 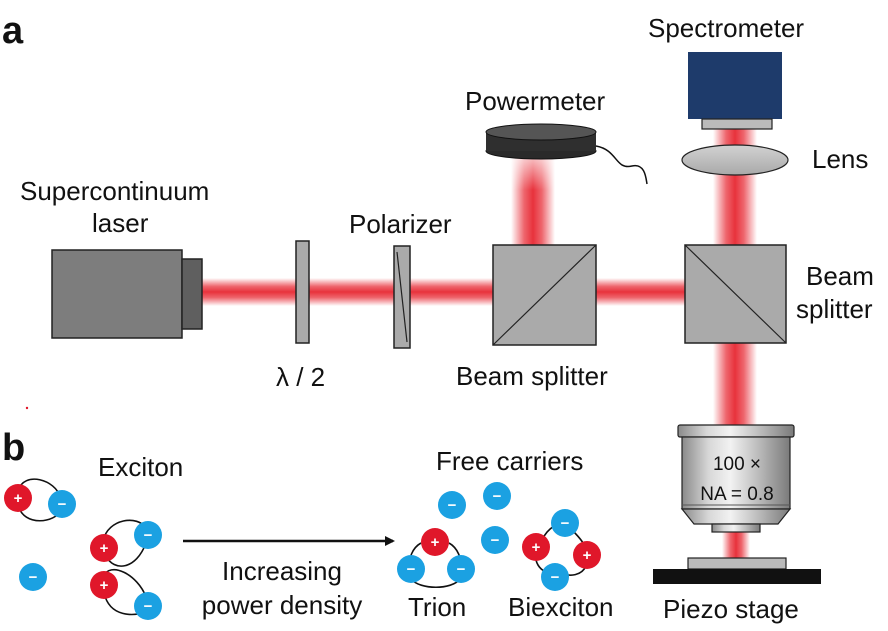 I want to click on trion-label: Trion, so click(x=437, y=607).